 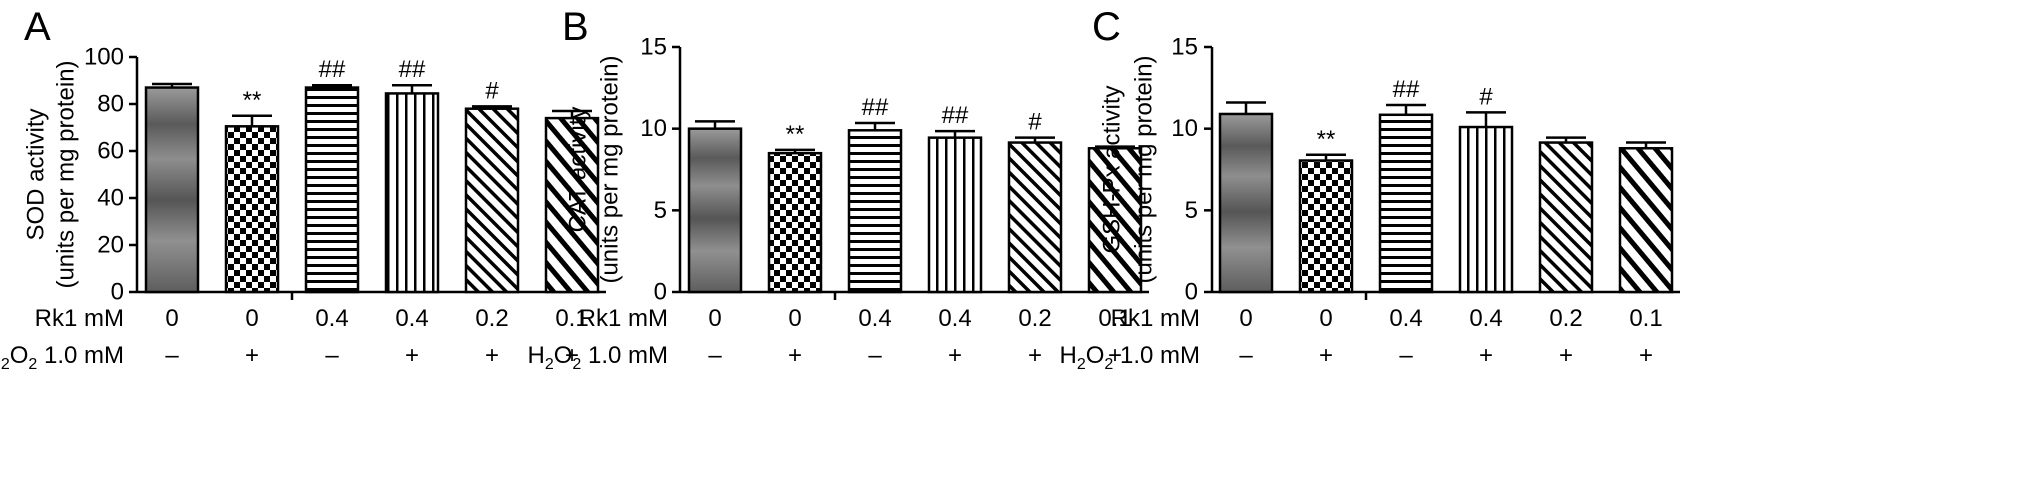 What do you see at coordinates (1106, 27) in the screenshot?
I see `panel-letter: C` at bounding box center [1106, 27].